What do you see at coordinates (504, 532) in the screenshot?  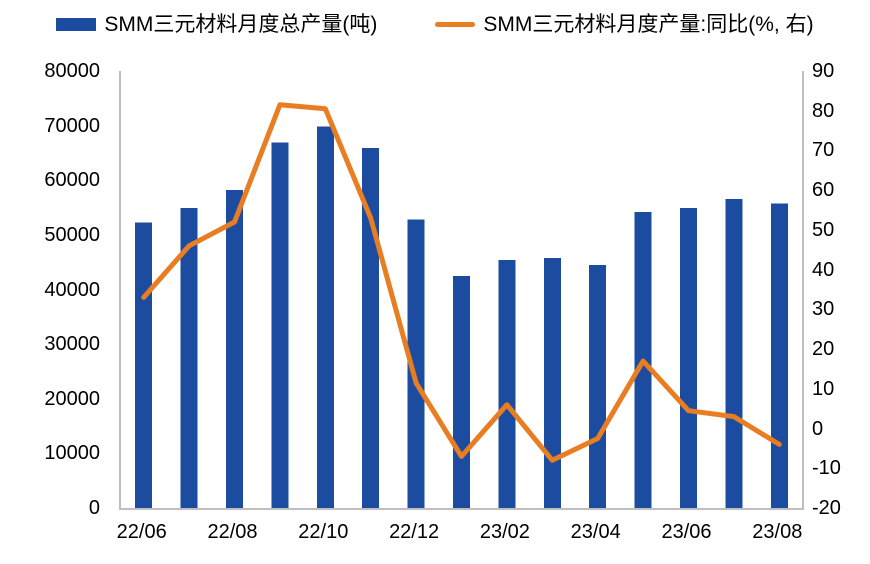 I see `x-axis-tick: 23/02` at bounding box center [504, 532].